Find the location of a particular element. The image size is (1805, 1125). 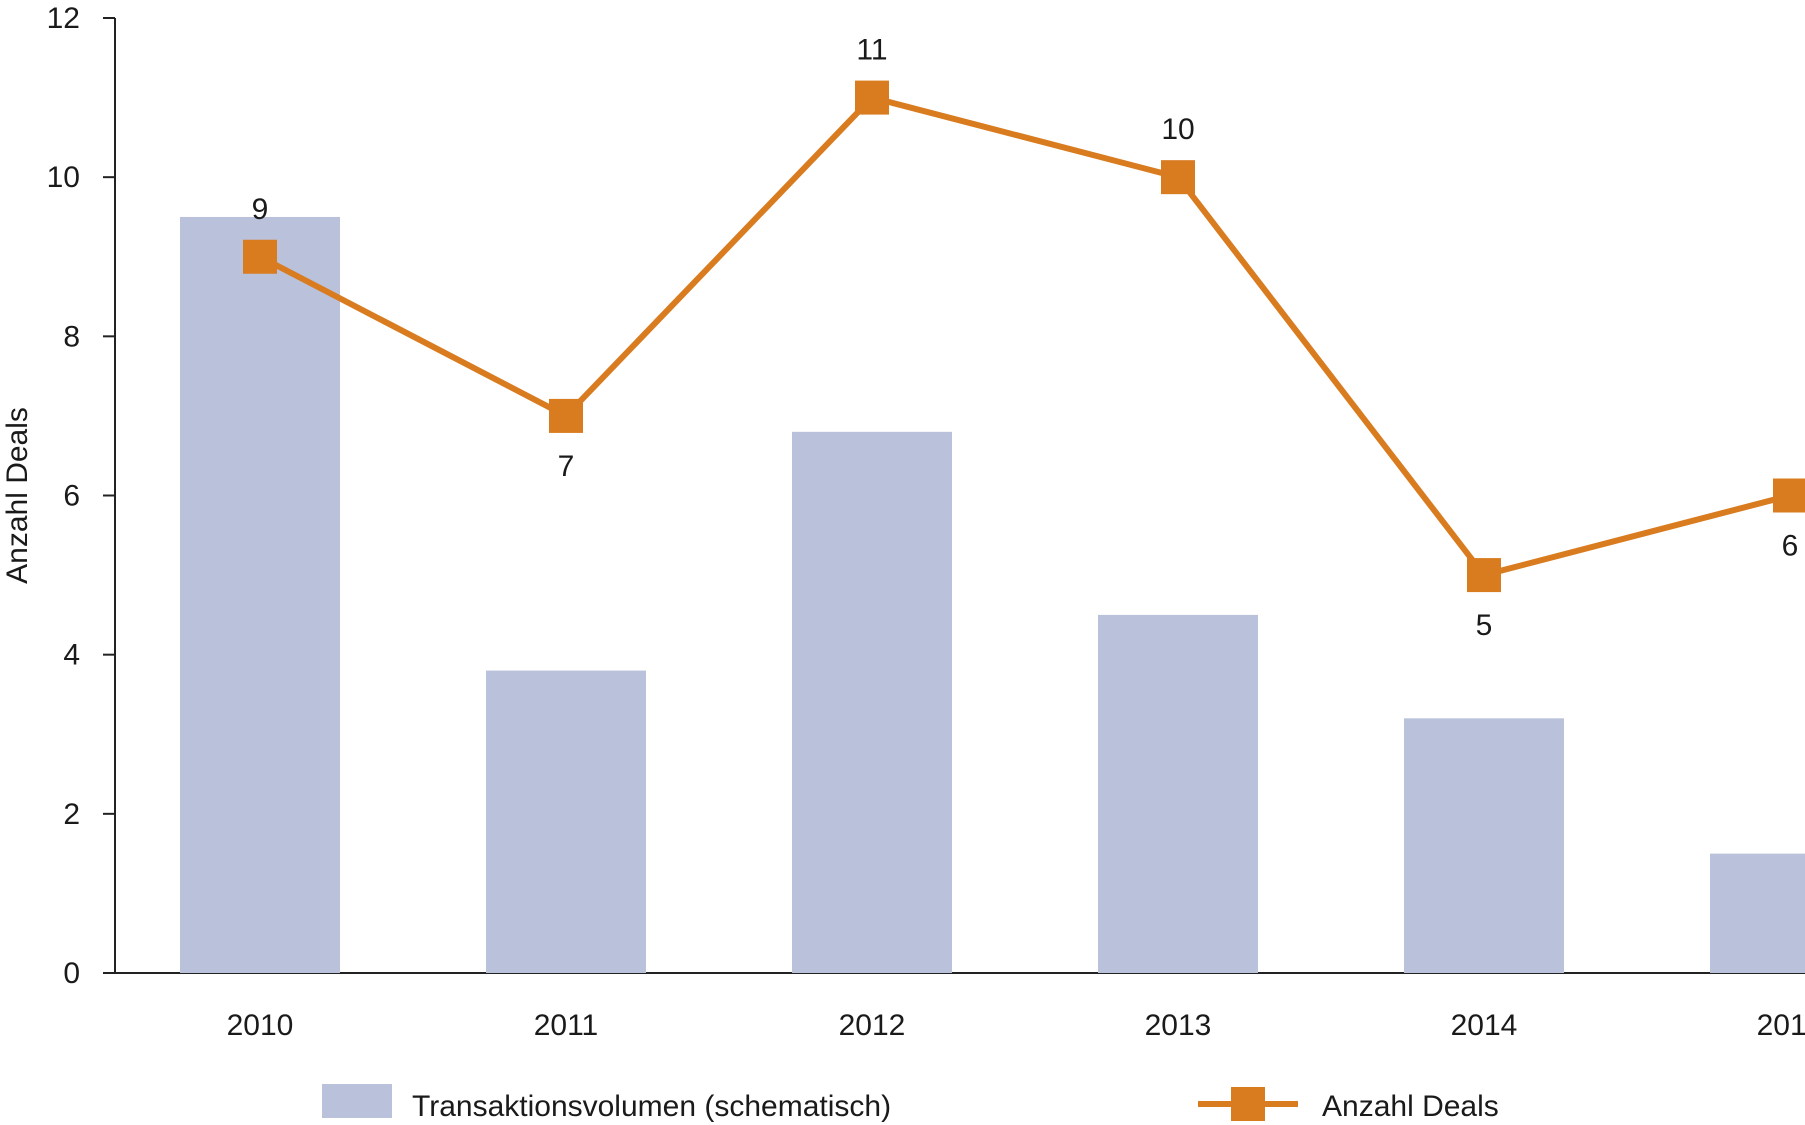

y-tick-label: 0 is located at coordinates (71, 973).